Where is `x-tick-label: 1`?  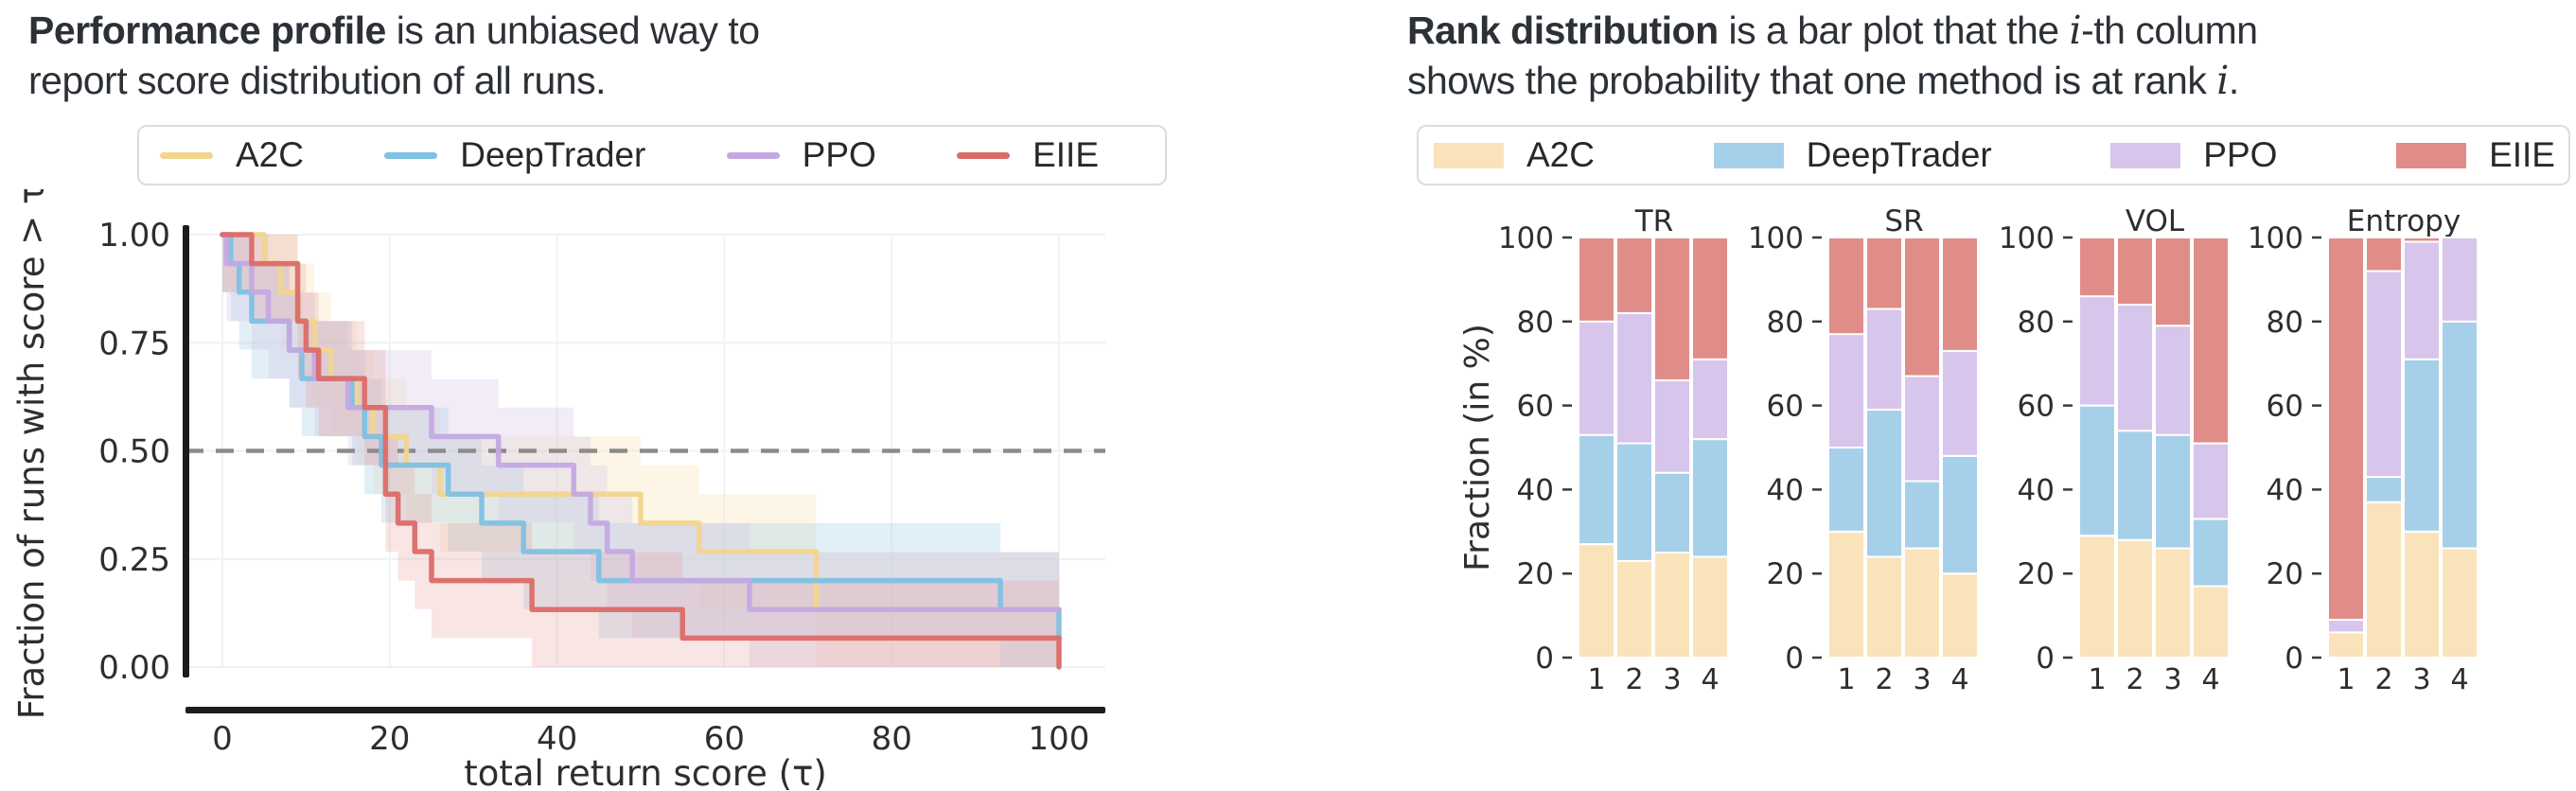
x-tick-label: 1 is located at coordinates (1596, 679).